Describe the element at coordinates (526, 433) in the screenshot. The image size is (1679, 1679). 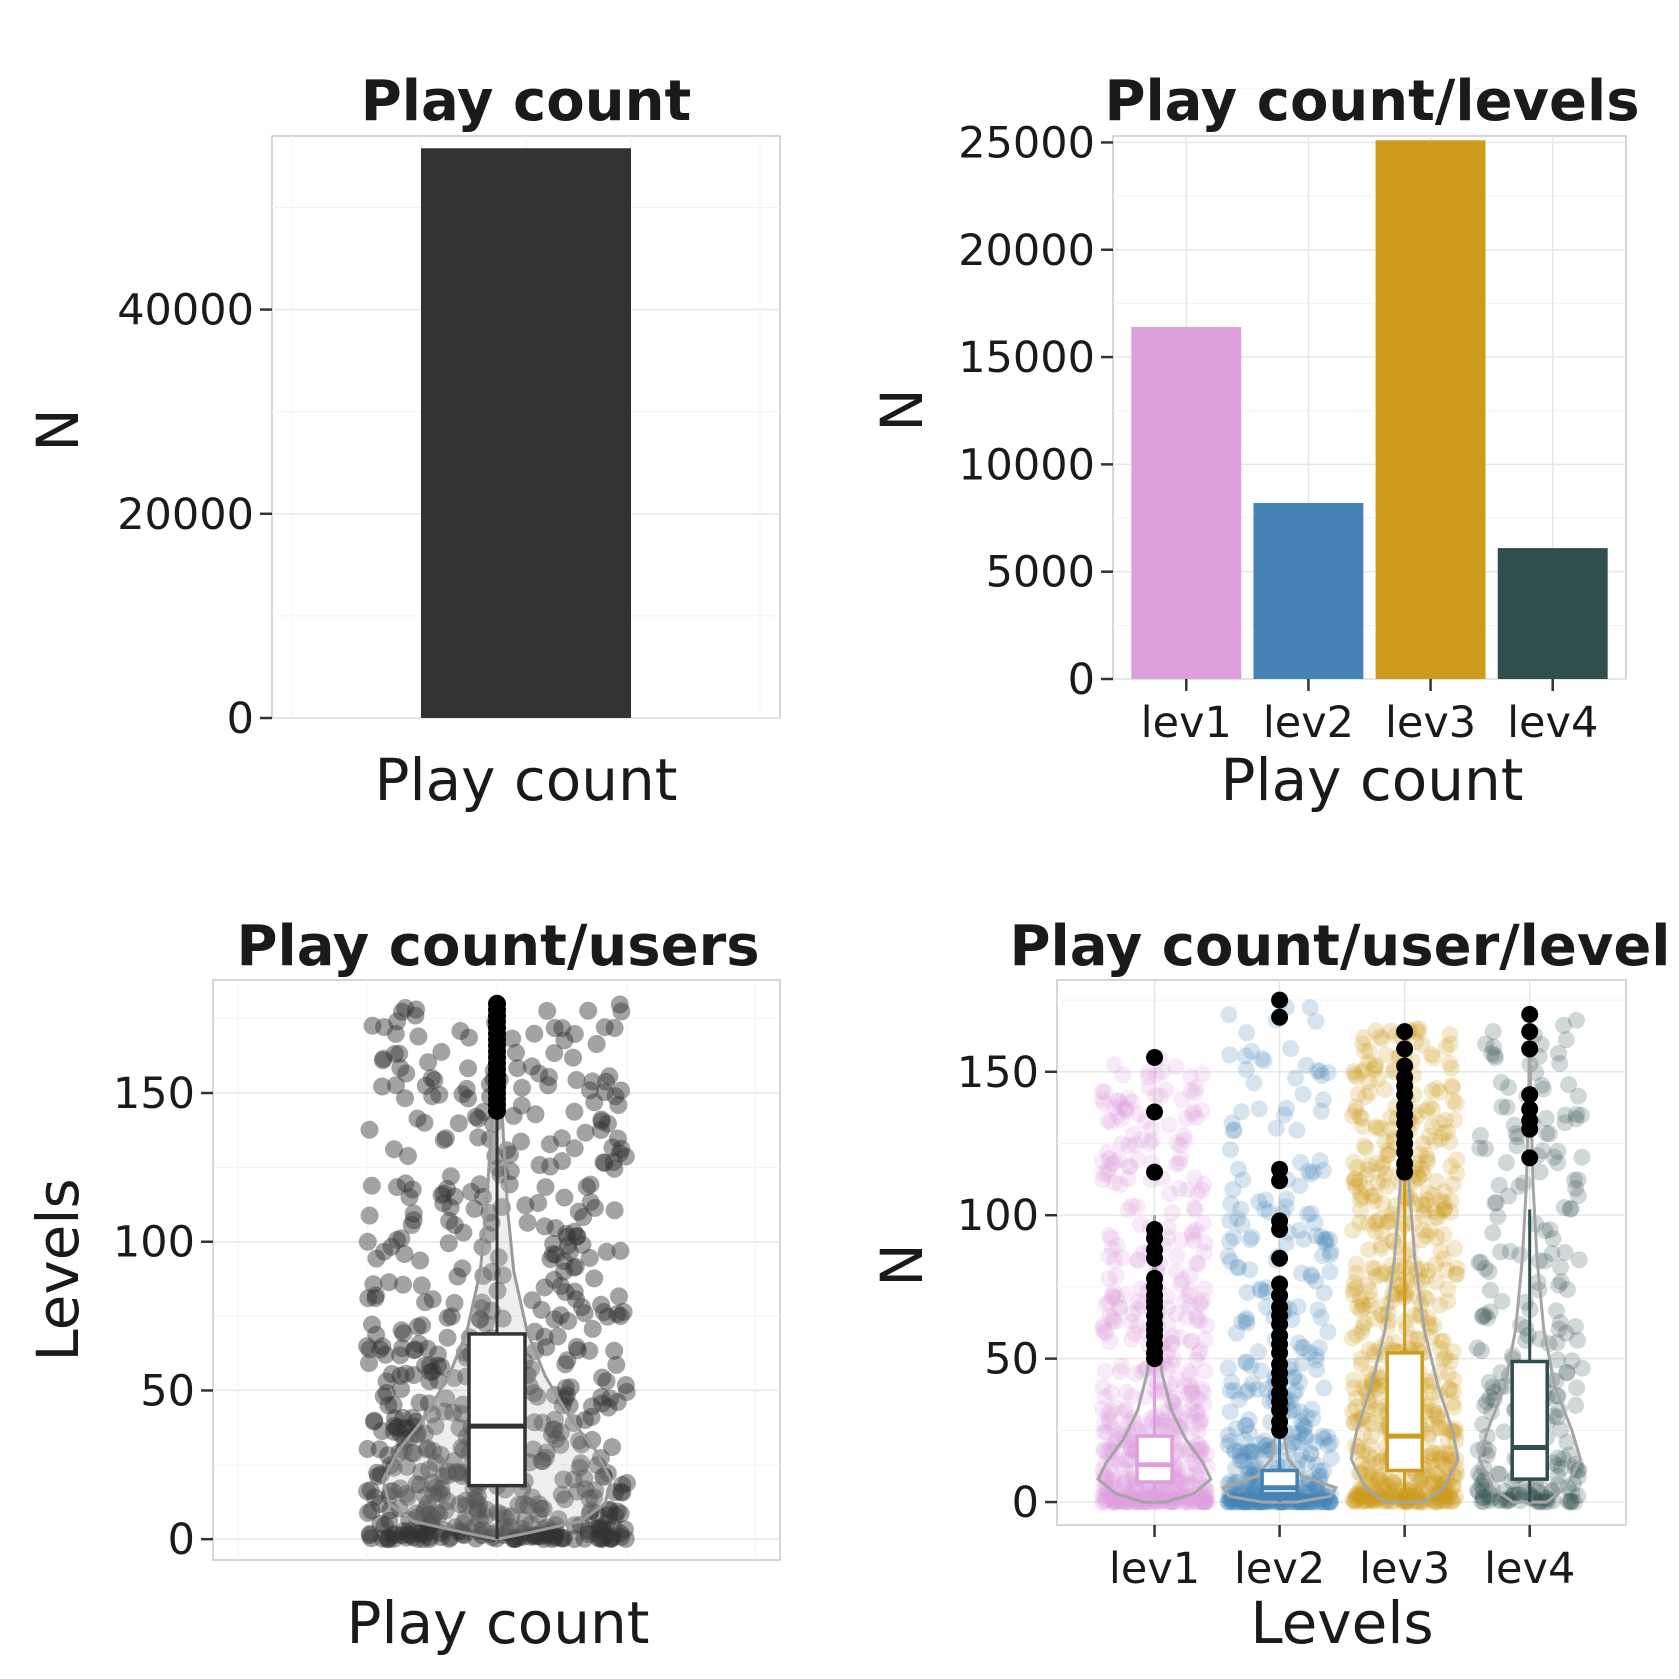
I see `bar-play-count` at that location.